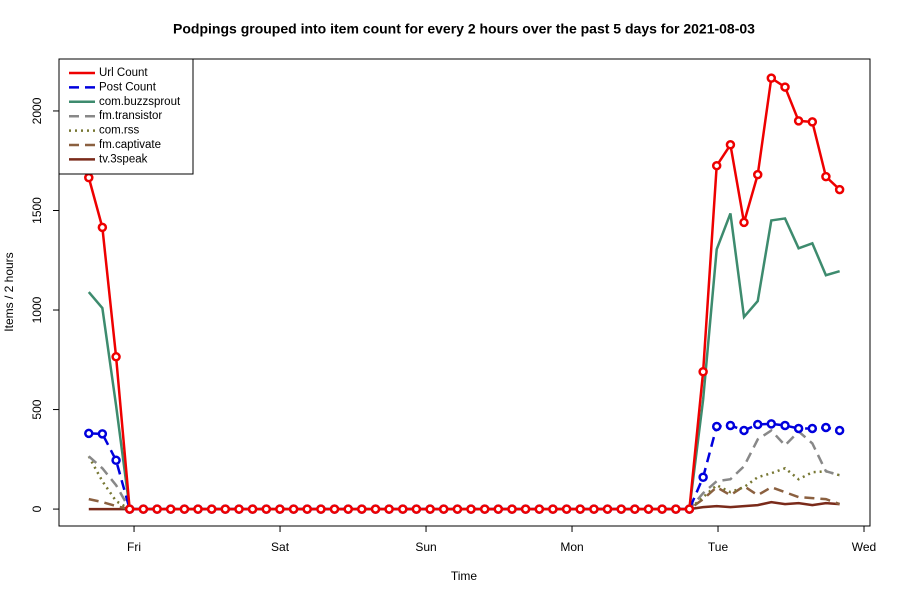  Describe the element at coordinates (37, 210) in the screenshot. I see `y-tick-label: 1500` at that location.